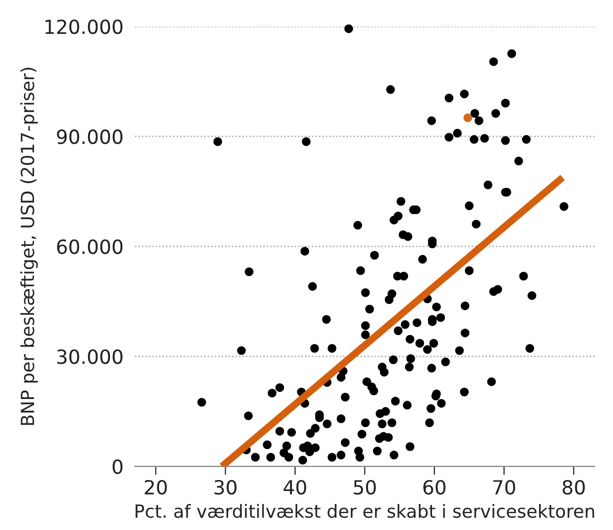 This screenshot has width=613, height=530. I want to click on x-axis-title: Pct. af værditilvækst der er skabt i servicesektoren, so click(365, 511).